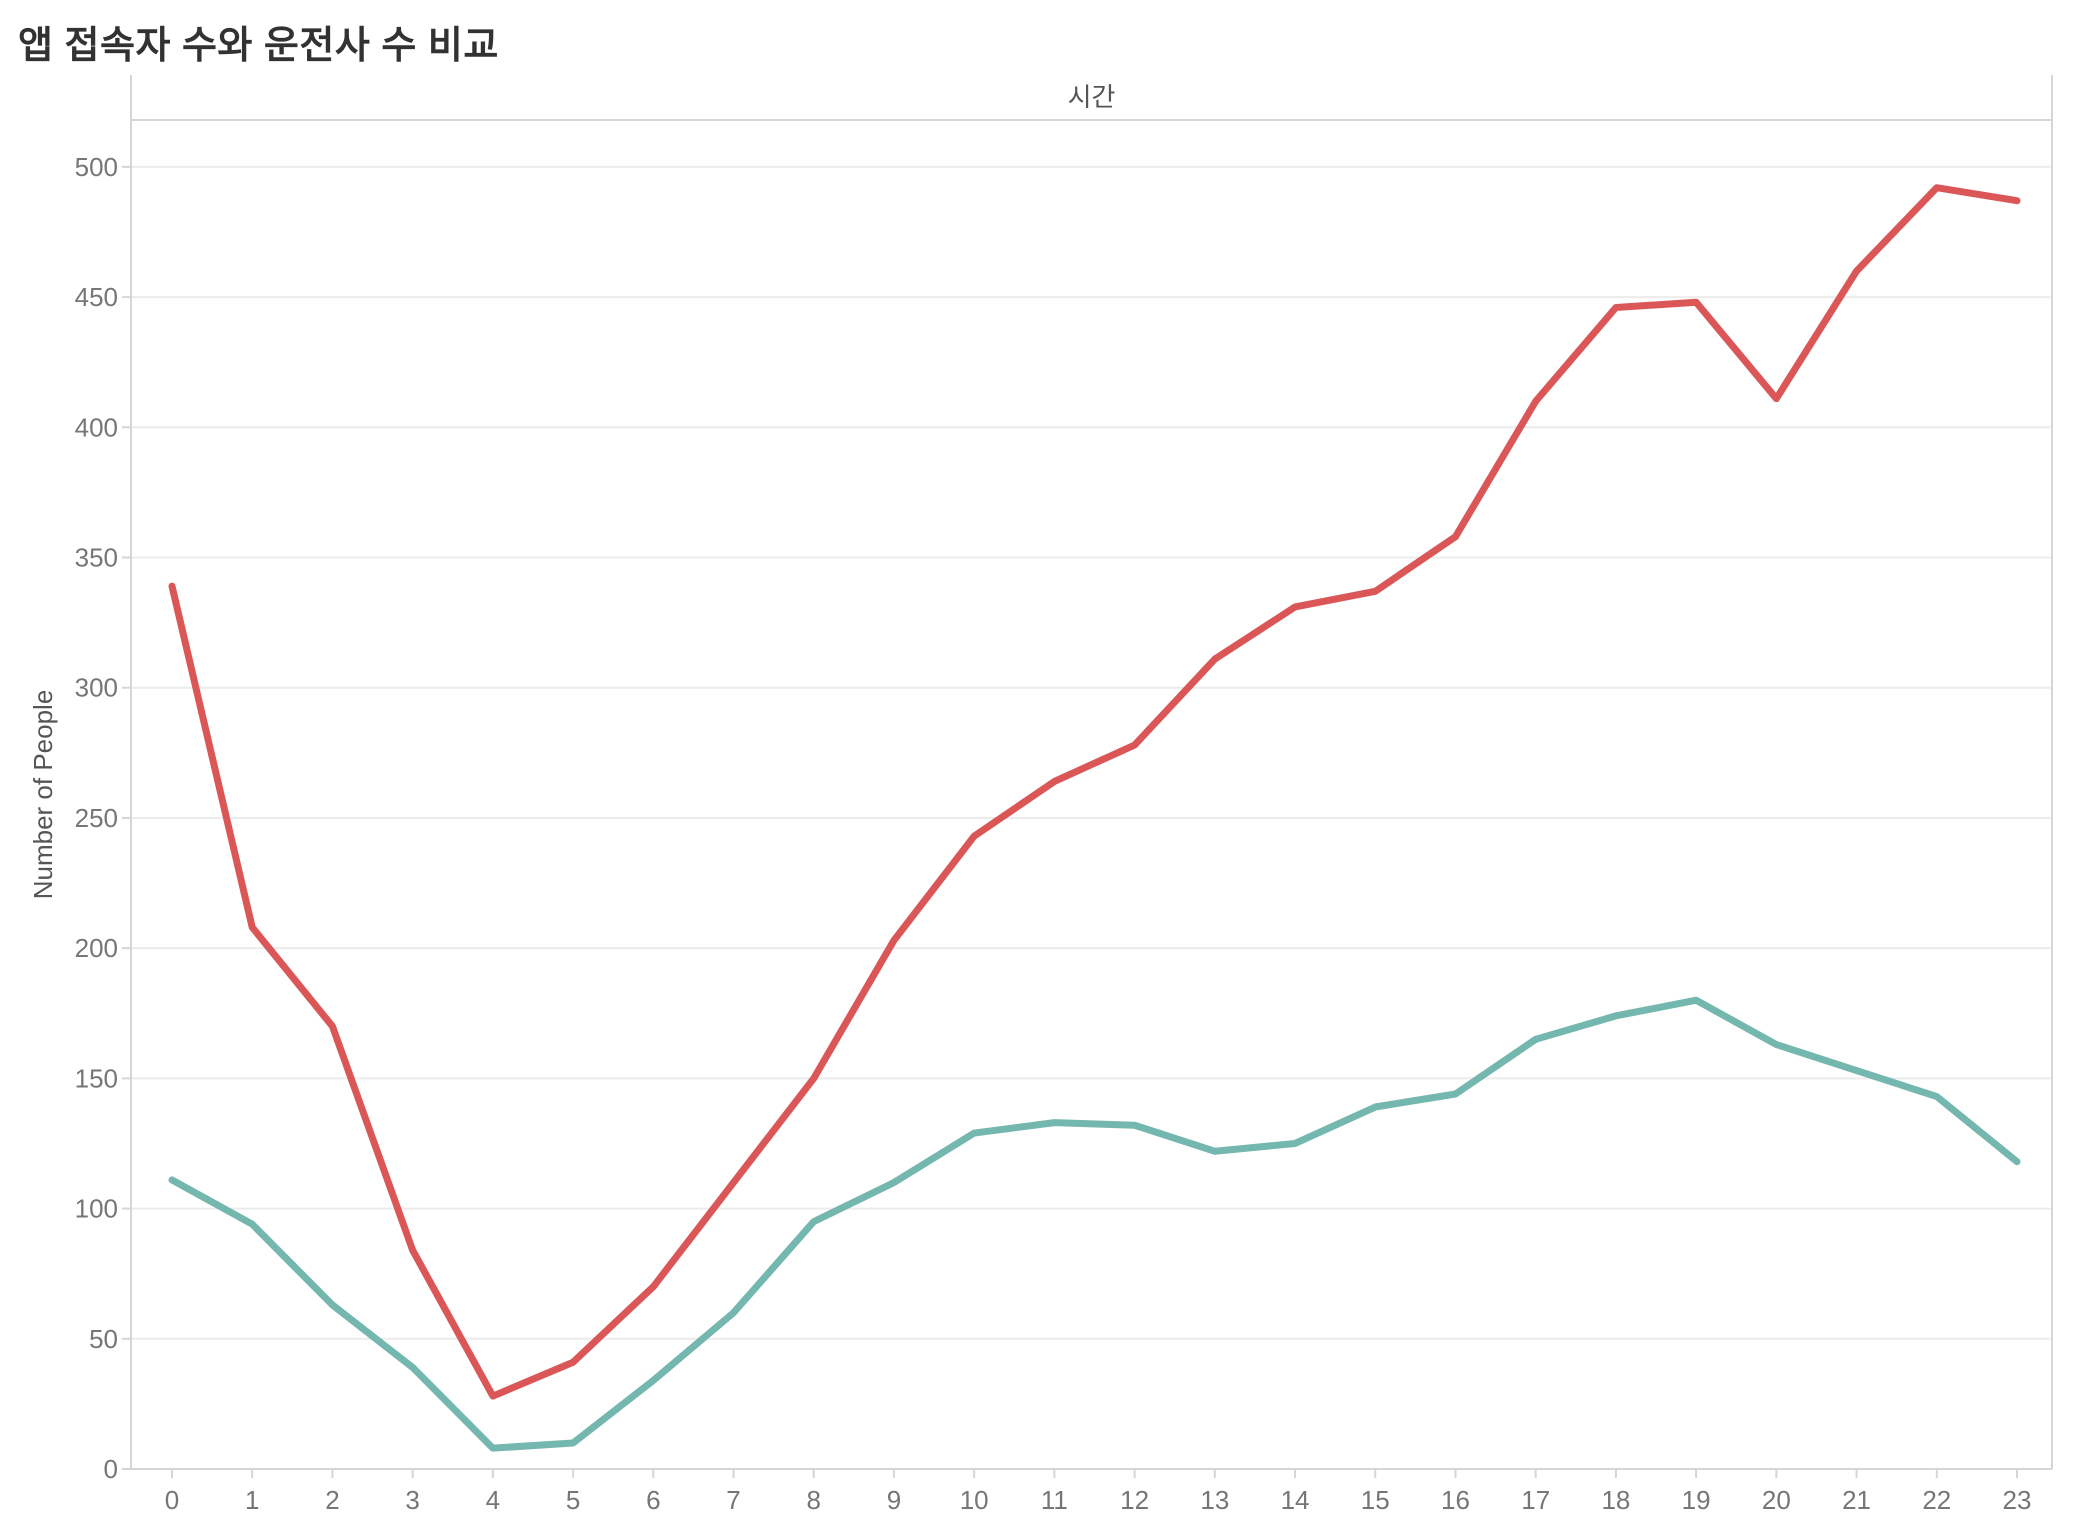 Image resolution: width=2080 pixels, height=1524 pixels. What do you see at coordinates (573, 1500) in the screenshot?
I see `x-tick-label: 5` at bounding box center [573, 1500].